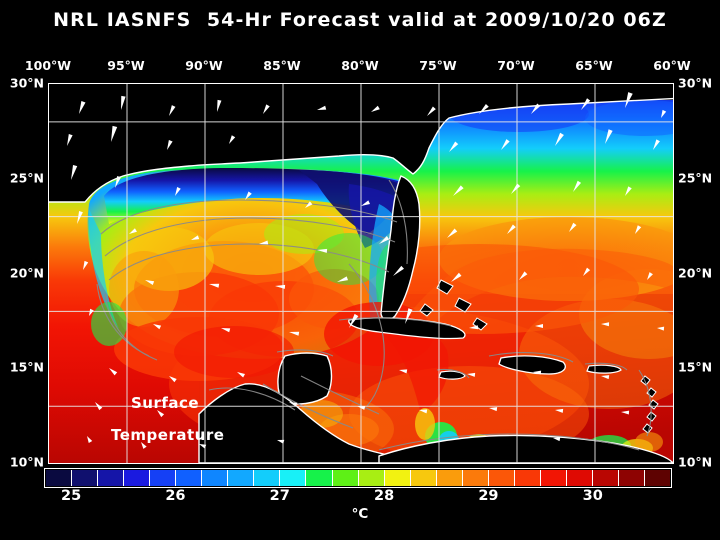 This screenshot has width=720, height=540. I want to click on colorbar-tick: 29, so click(488, 496).